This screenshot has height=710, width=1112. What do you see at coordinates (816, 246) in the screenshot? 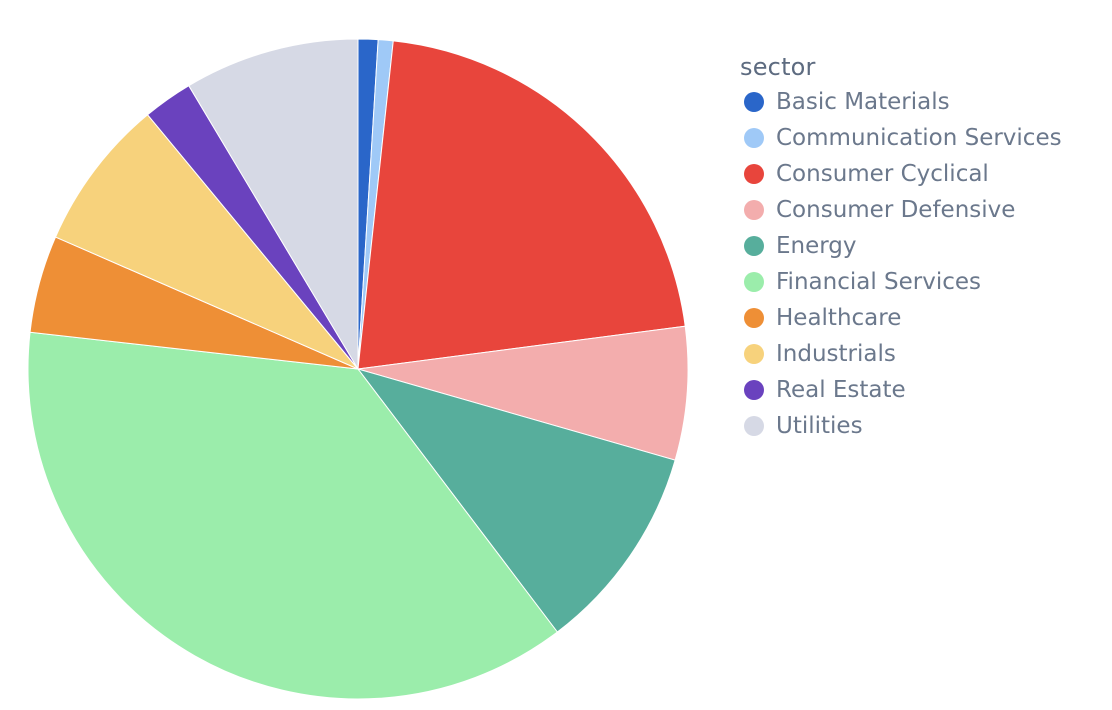
I see `legend-label: Energy` at bounding box center [816, 246].